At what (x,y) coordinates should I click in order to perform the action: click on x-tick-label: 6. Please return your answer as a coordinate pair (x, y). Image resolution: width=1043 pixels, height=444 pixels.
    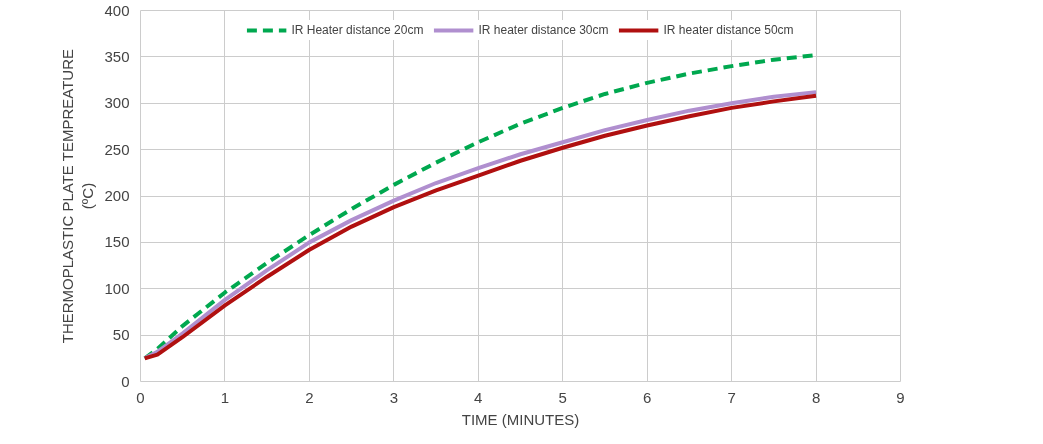
    Looking at the image, I should click on (647, 397).